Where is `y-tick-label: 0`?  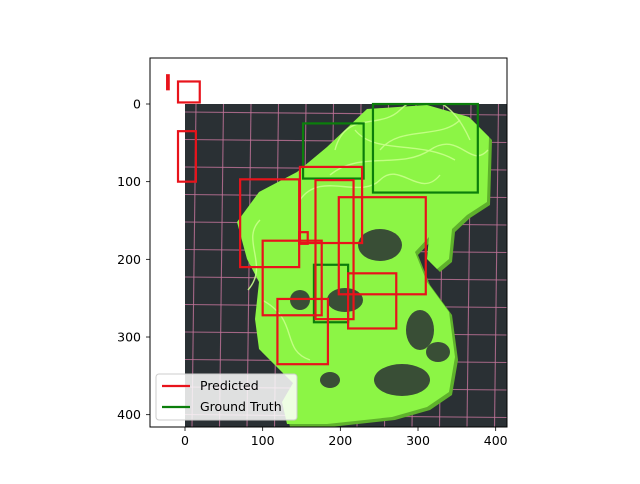 y-tick-label: 0 is located at coordinates (137, 104).